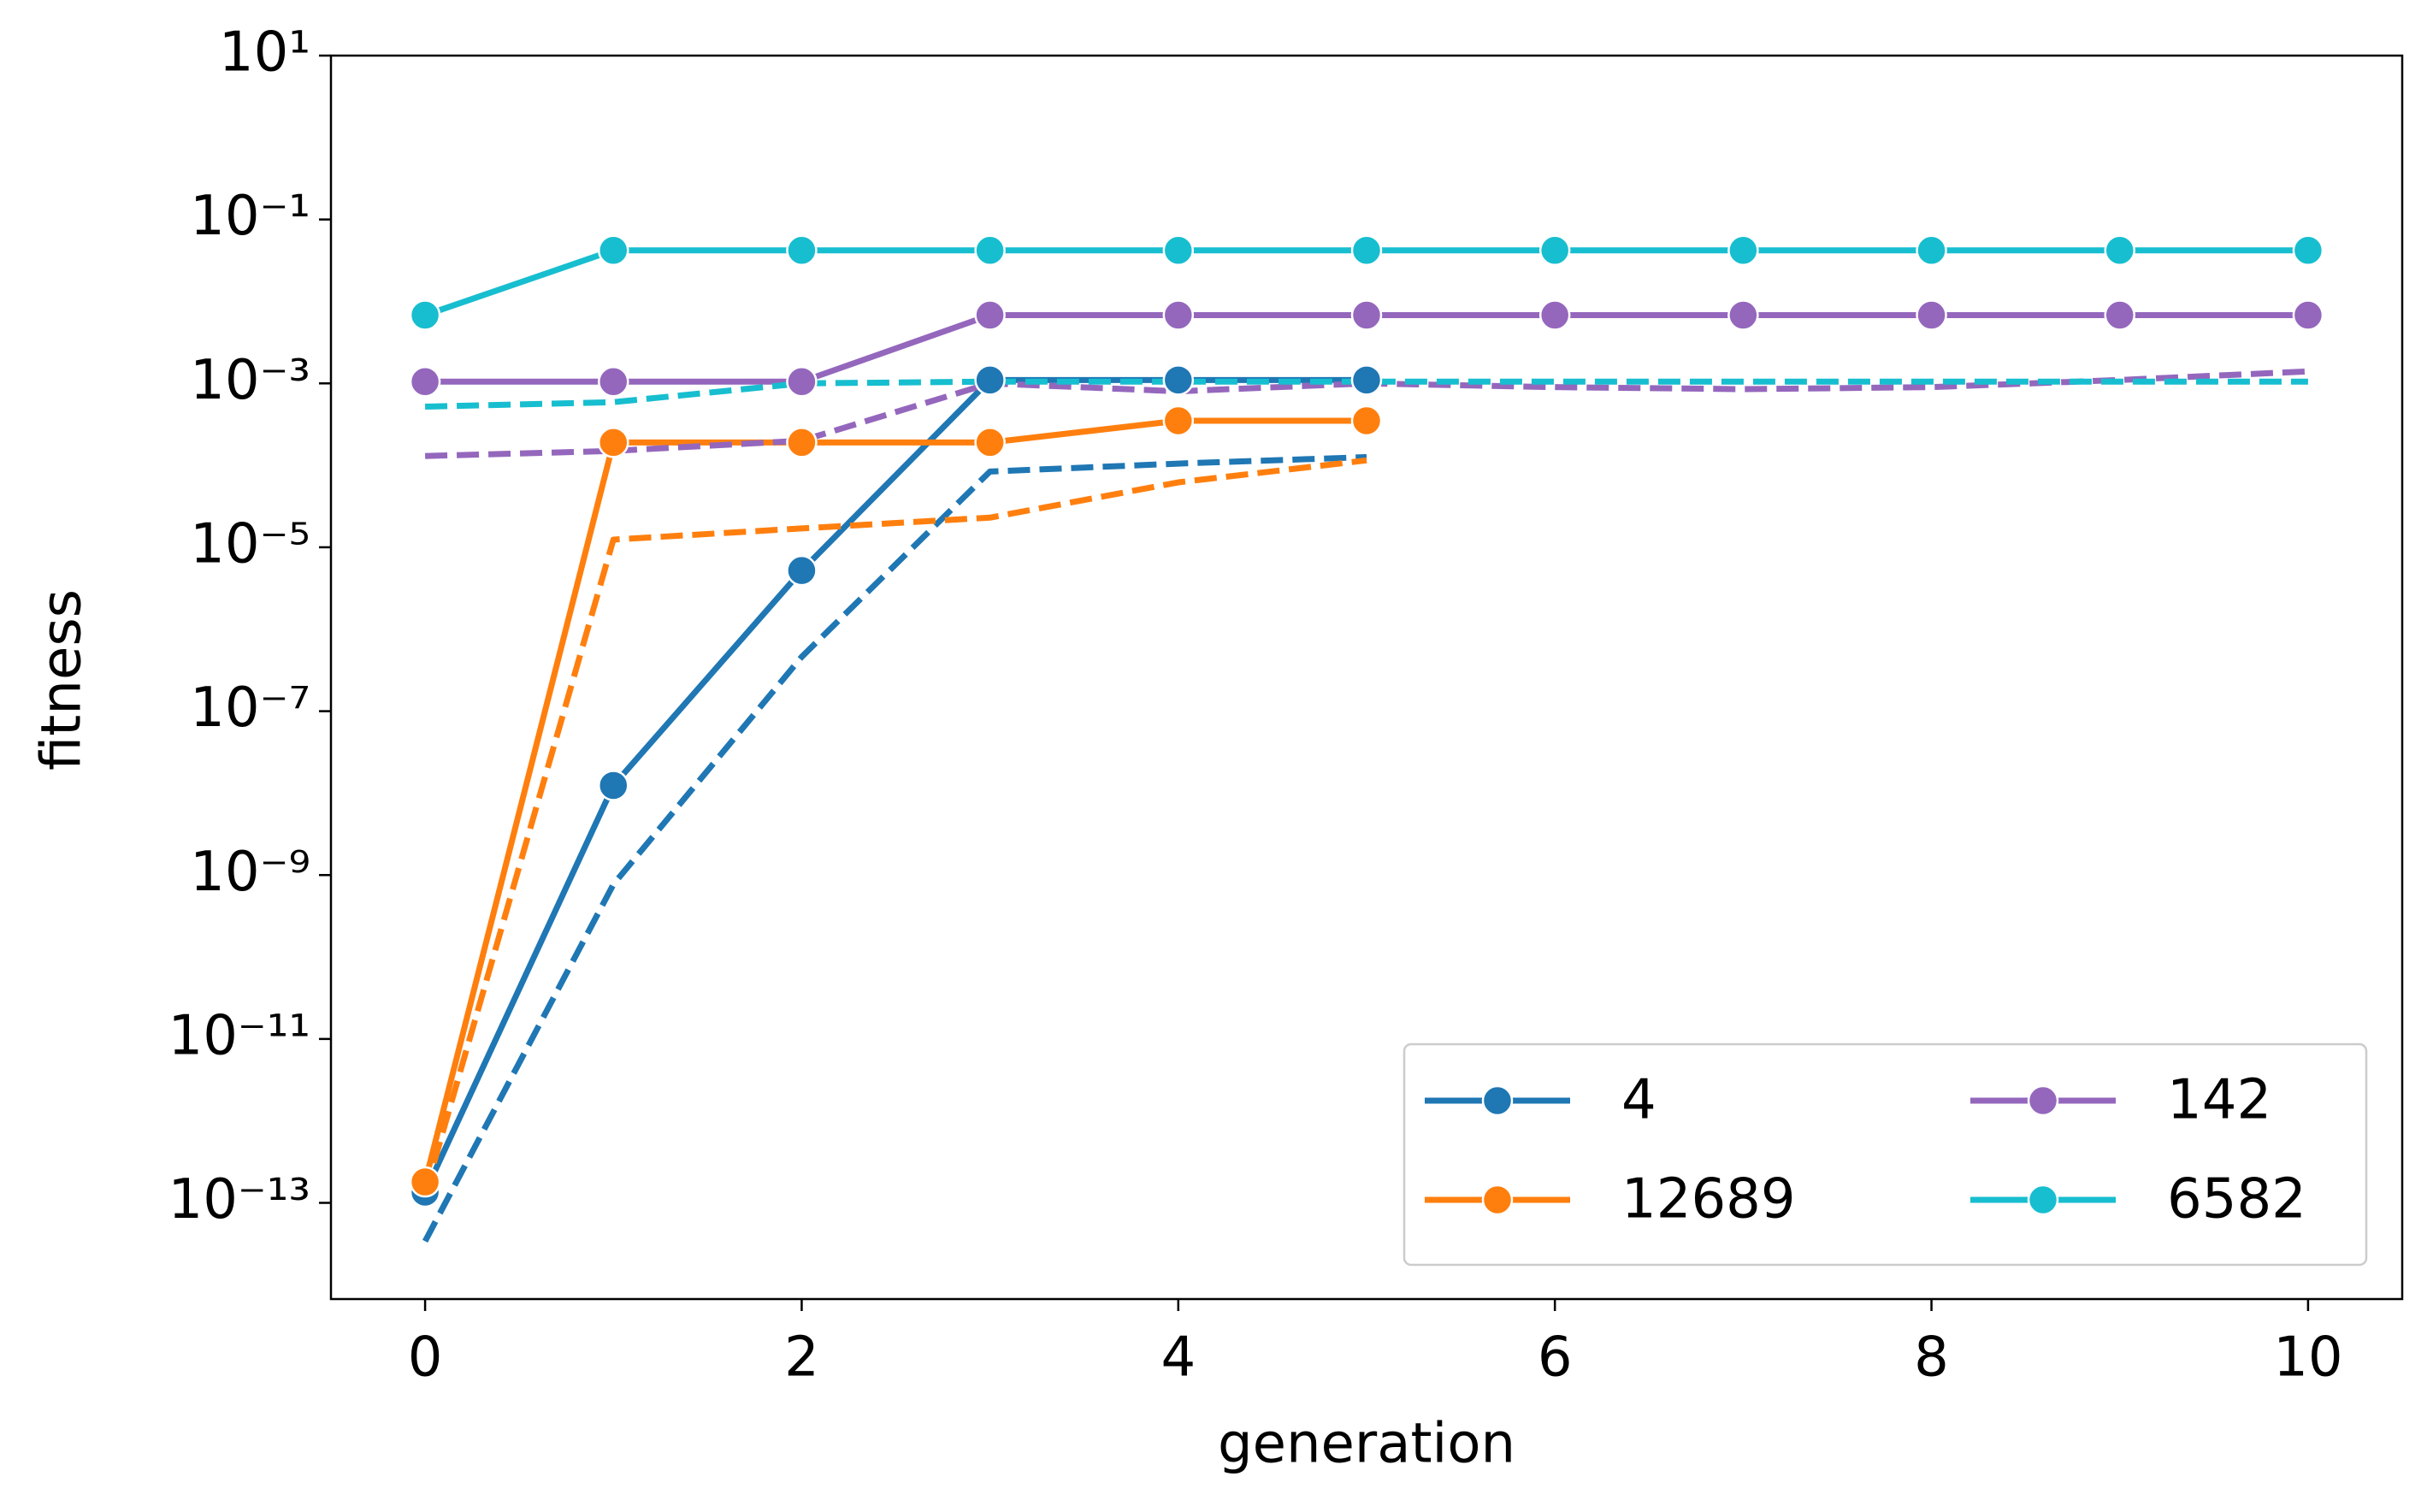 The image size is (2433, 1512). I want to click on x-tick-label: 8, so click(1931, 1358).